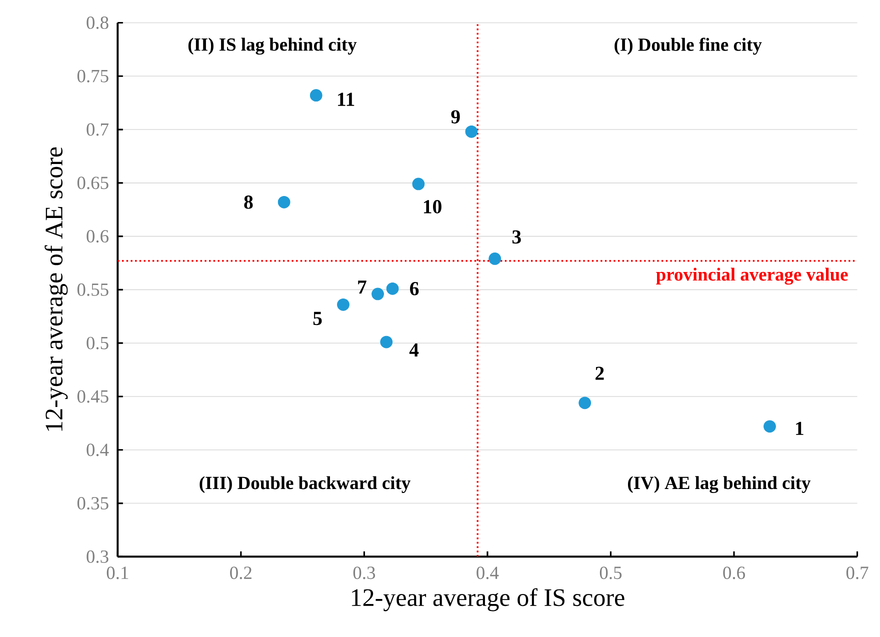 The height and width of the screenshot is (637, 880). Describe the element at coordinates (487, 573) in the screenshot. I see `x-tick-label: 0.4` at that location.